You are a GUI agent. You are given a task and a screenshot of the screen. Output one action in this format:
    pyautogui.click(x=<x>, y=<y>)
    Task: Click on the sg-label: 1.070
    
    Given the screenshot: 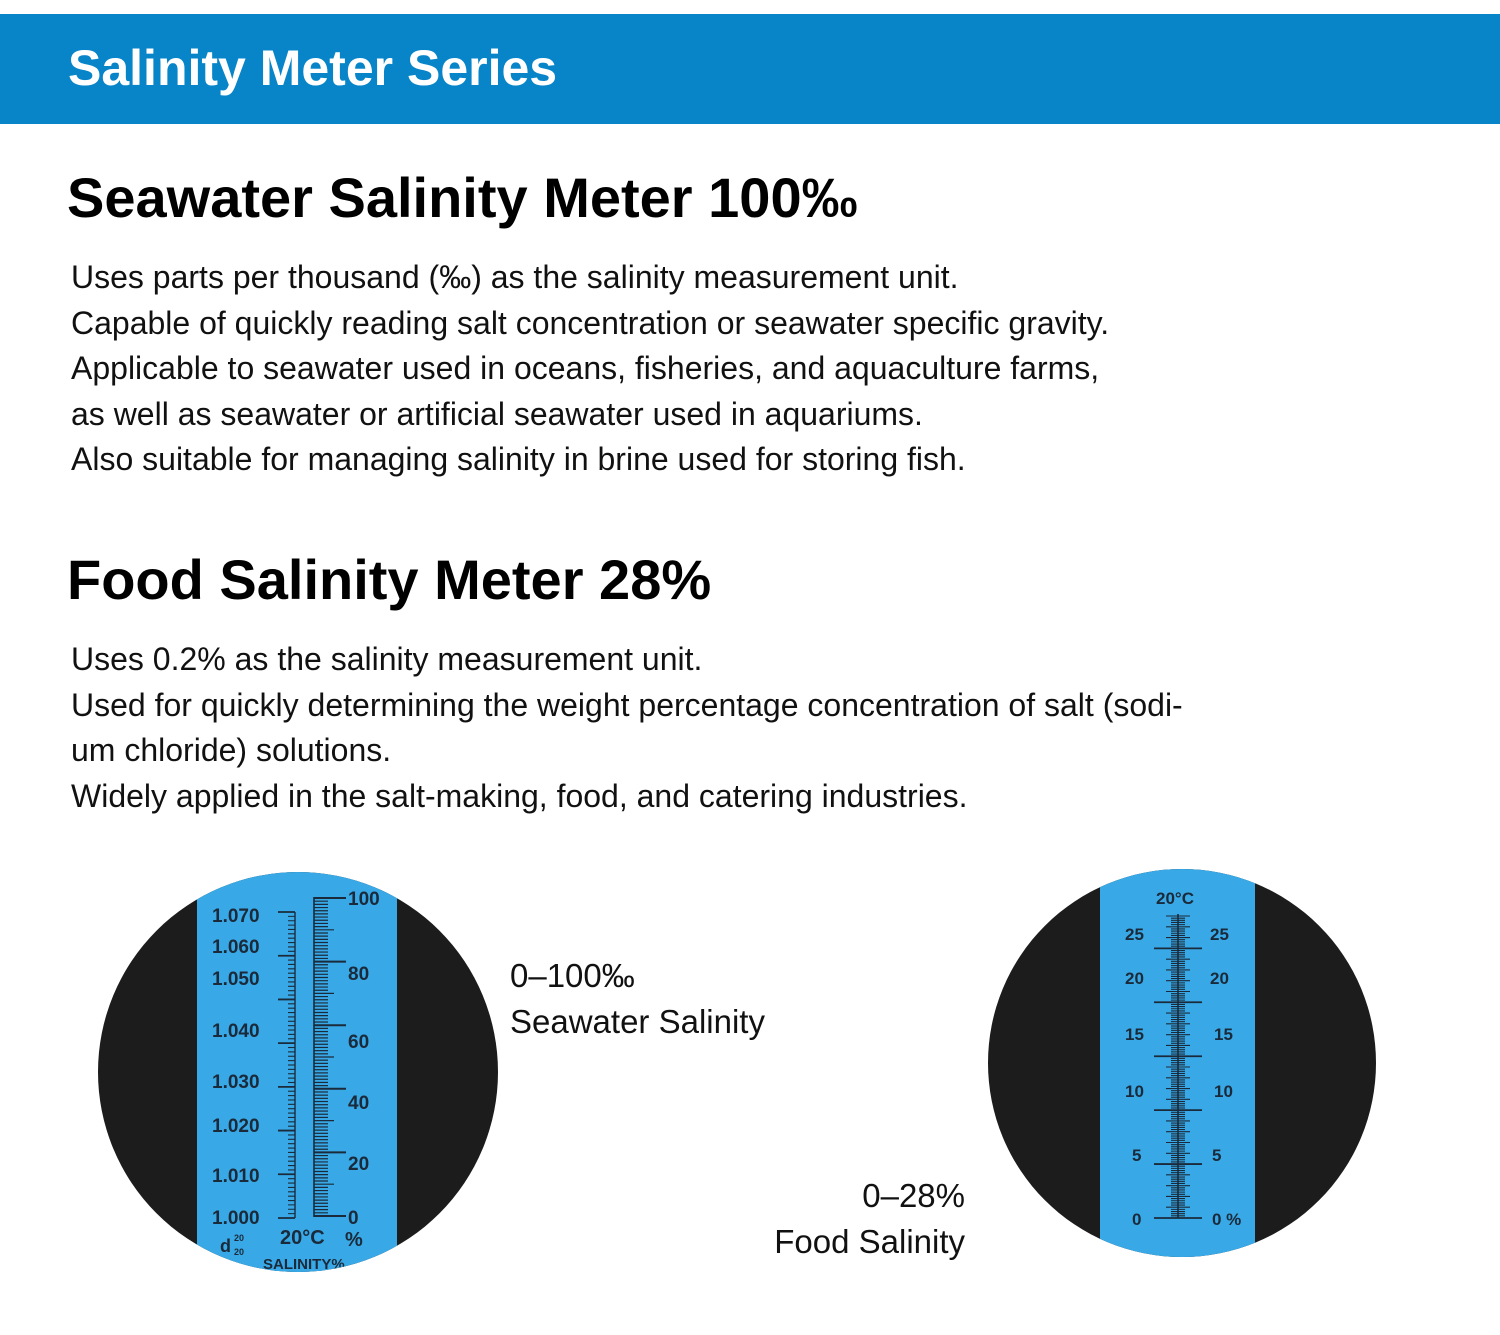 What is the action you would take?
    pyautogui.click(x=236, y=916)
    